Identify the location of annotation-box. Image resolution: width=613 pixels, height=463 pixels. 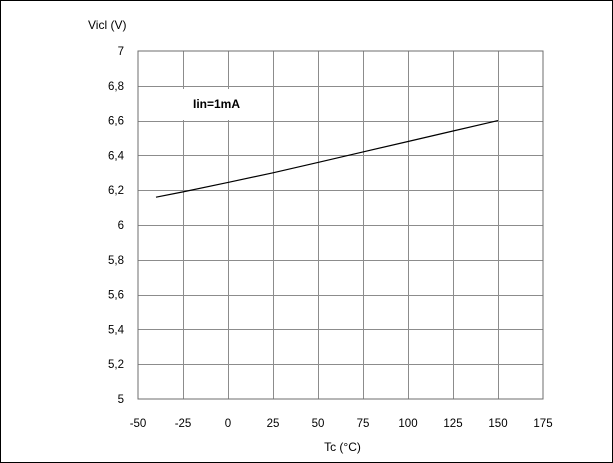
(225, 104).